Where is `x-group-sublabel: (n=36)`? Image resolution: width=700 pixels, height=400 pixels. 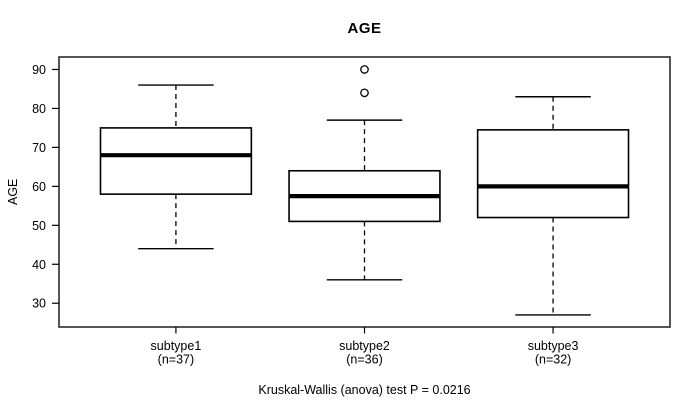 x-group-sublabel: (n=36) is located at coordinates (364, 360).